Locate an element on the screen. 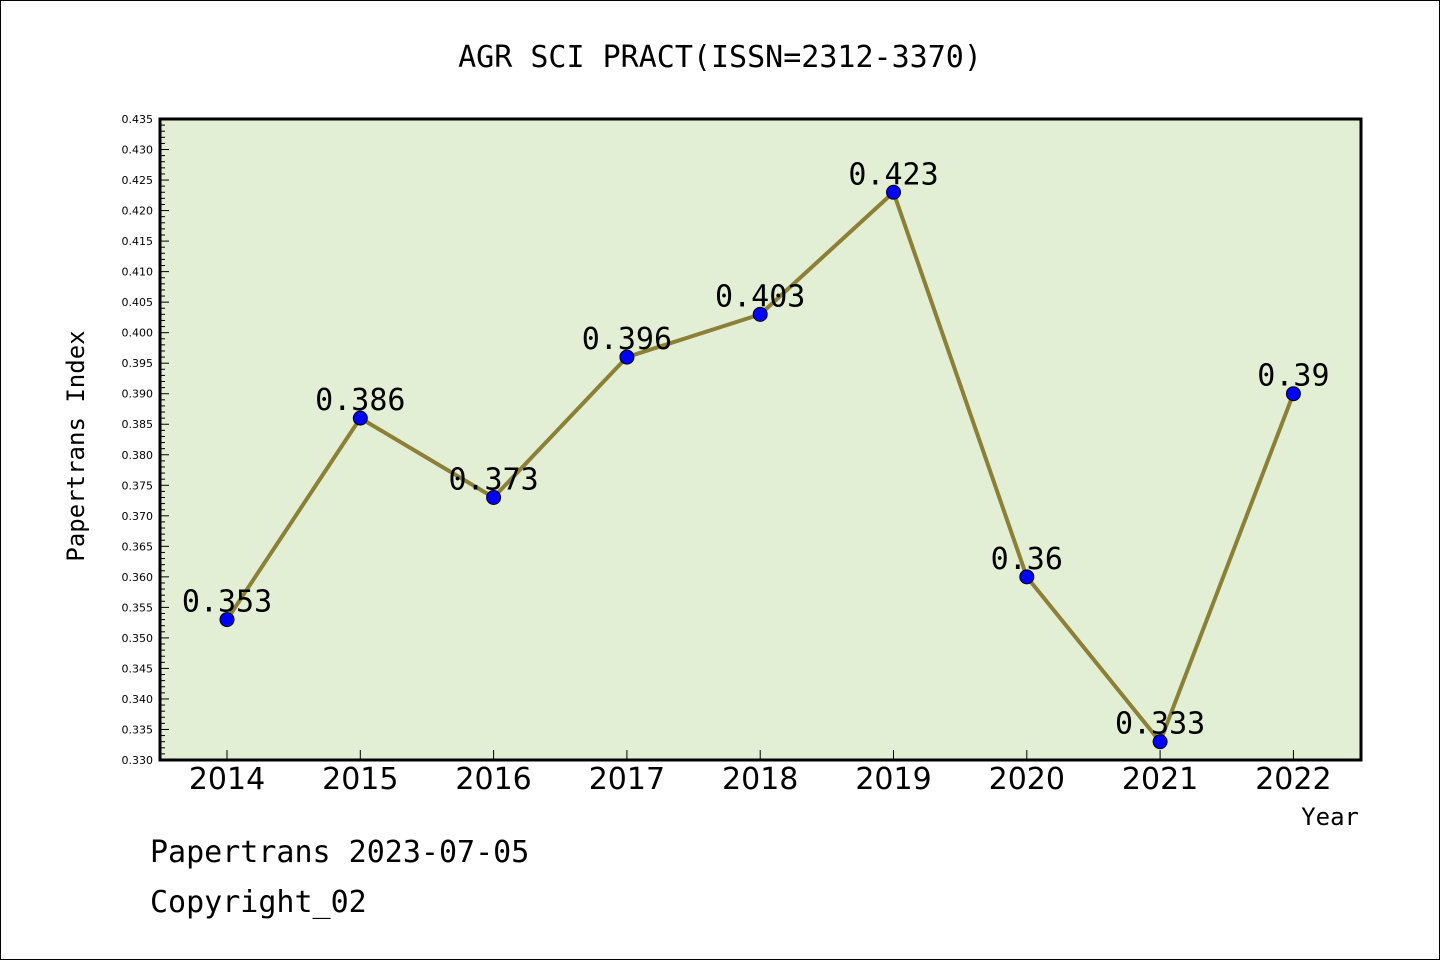 This screenshot has width=1440, height=960. y-tick-label: 0.395 is located at coordinates (138, 363).